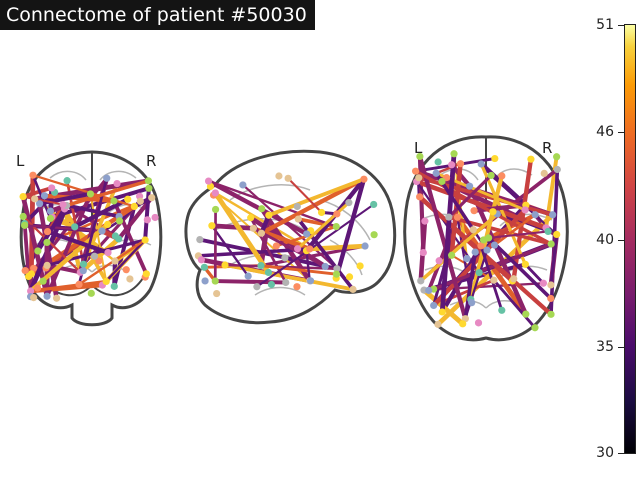  I want to click on figure-title: Connectome of patient #50030, so click(157, 15).